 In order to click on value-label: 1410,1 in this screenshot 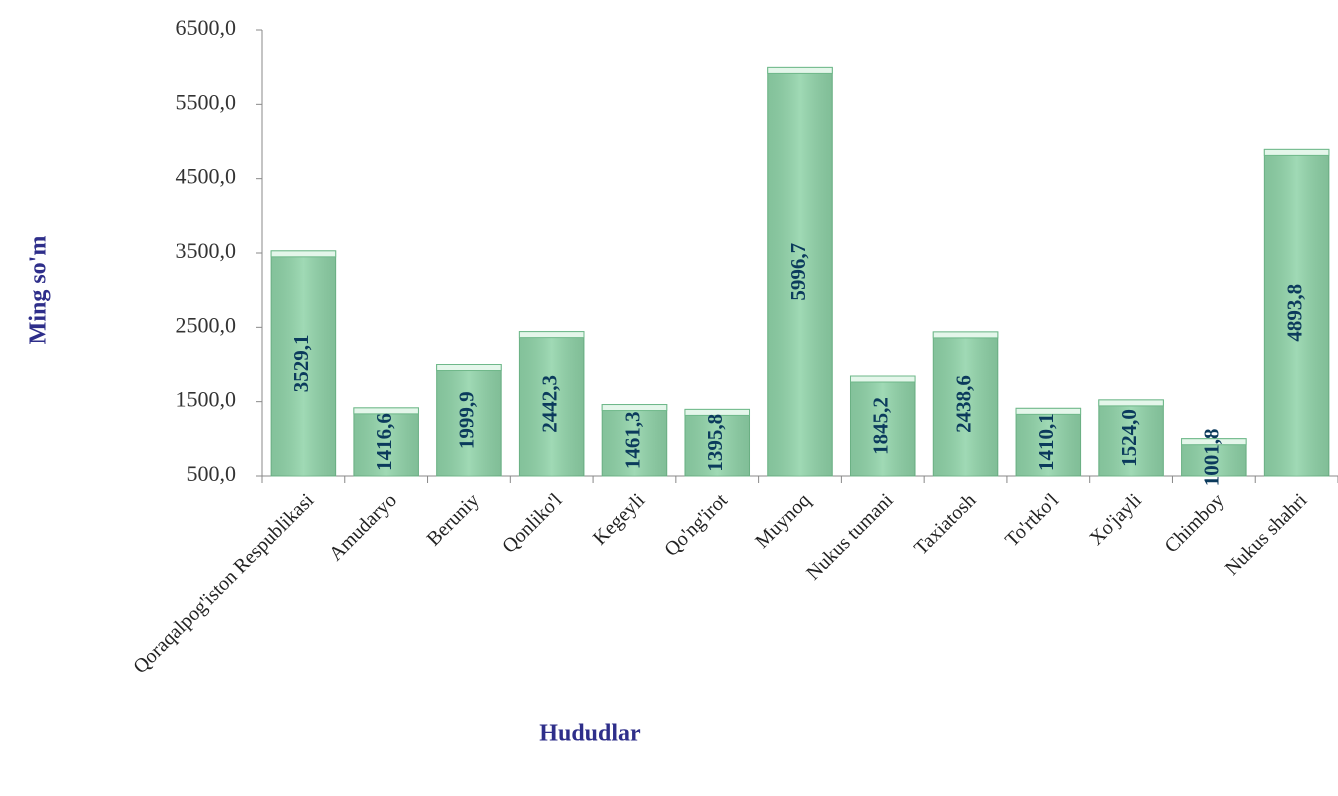, I will do `click(1046, 442)`.